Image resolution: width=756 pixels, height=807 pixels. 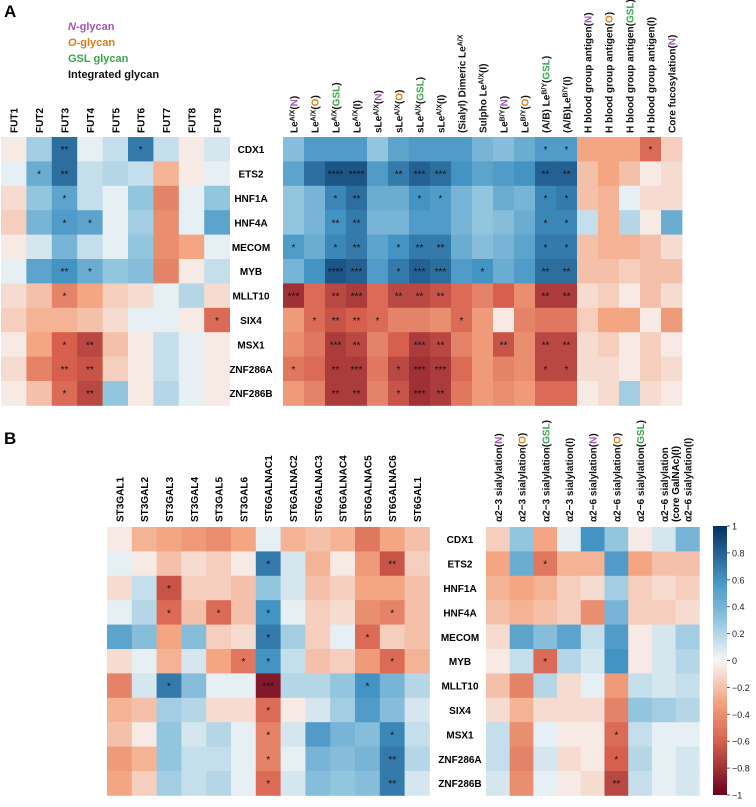 I want to click on column-label: α2−6 sialylation(O), so click(x=617, y=477).